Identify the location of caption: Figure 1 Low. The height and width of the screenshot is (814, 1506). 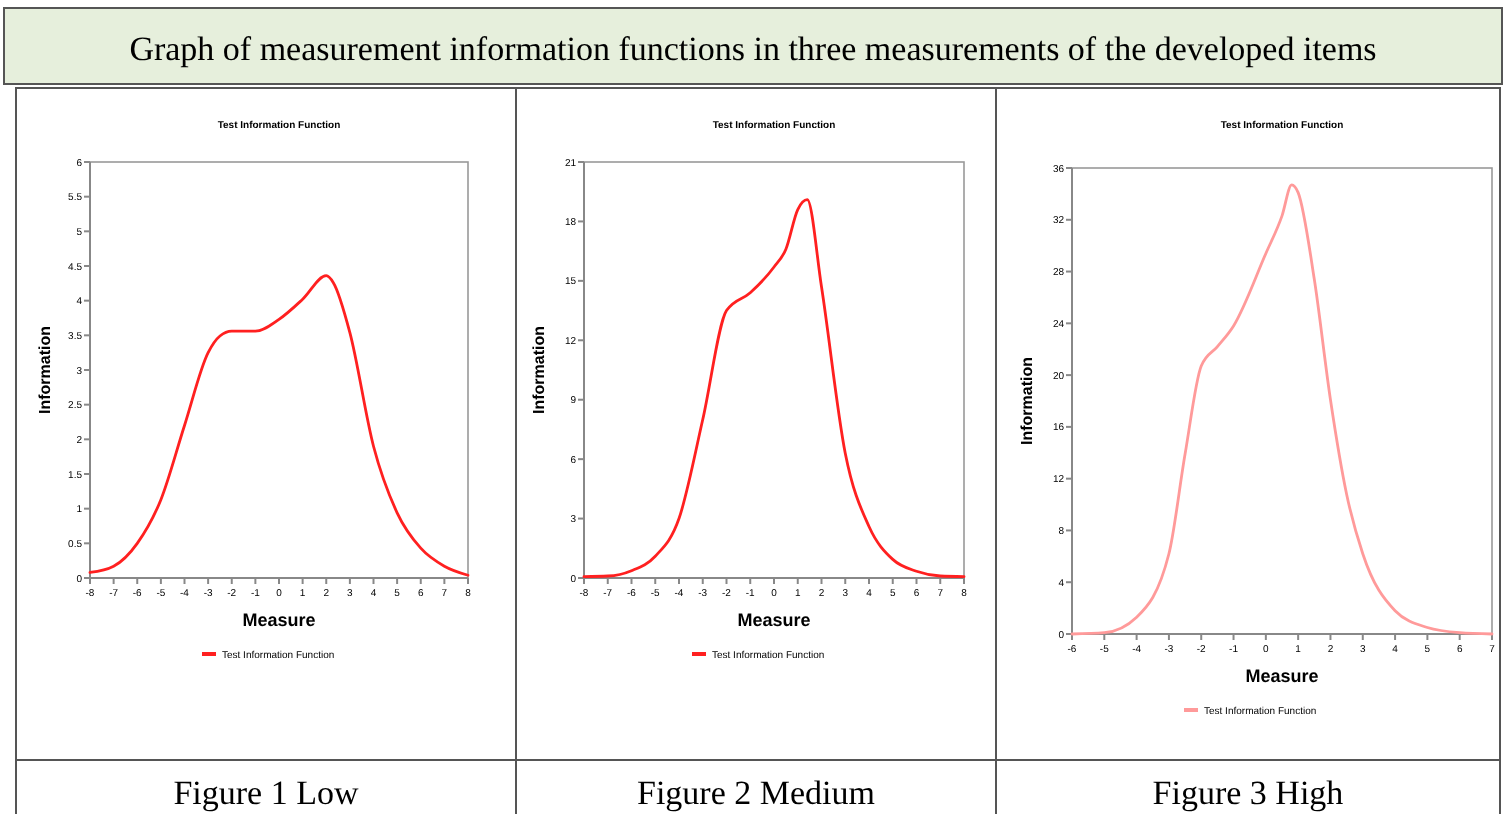
(266, 793).